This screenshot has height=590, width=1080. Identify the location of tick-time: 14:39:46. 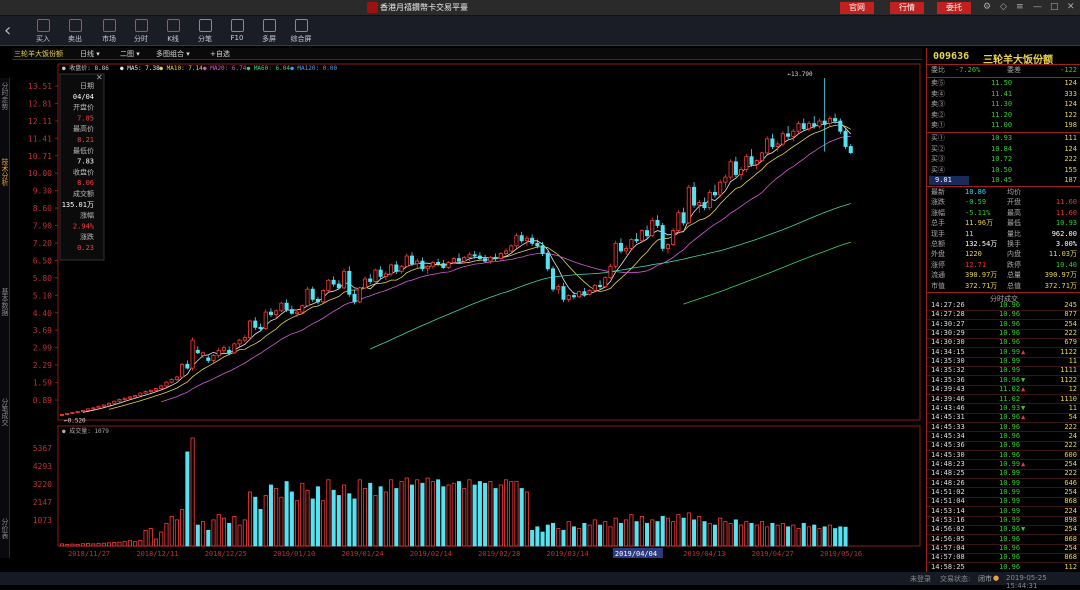
(948, 398).